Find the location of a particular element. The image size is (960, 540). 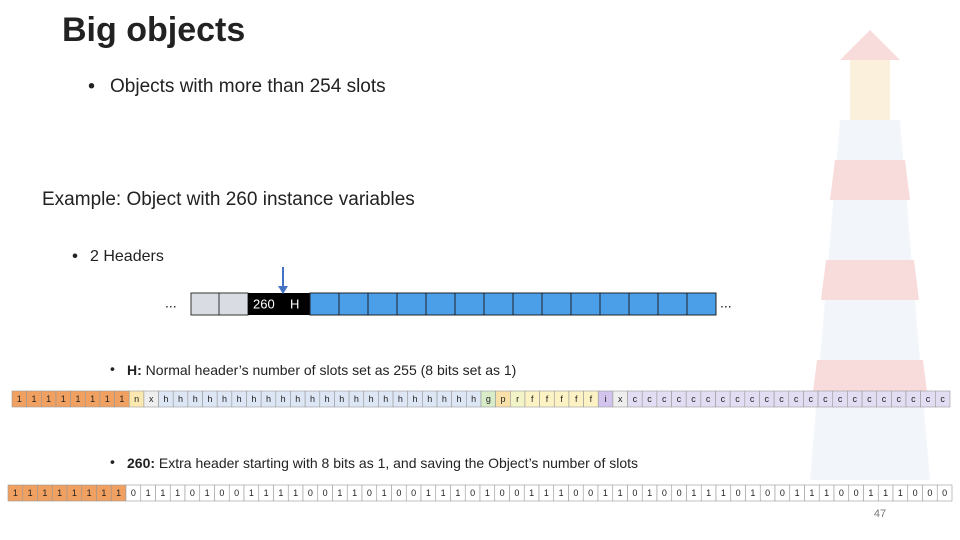

bit-cell-label: x is located at coordinates (620, 399).